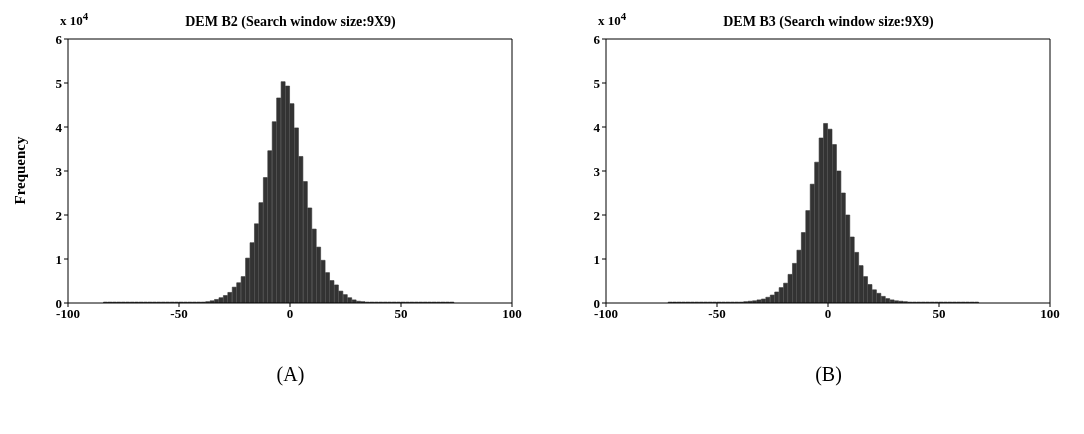 This screenshot has width=1084, height=434. I want to click on y-axis-title: Frequency, so click(20, 170).